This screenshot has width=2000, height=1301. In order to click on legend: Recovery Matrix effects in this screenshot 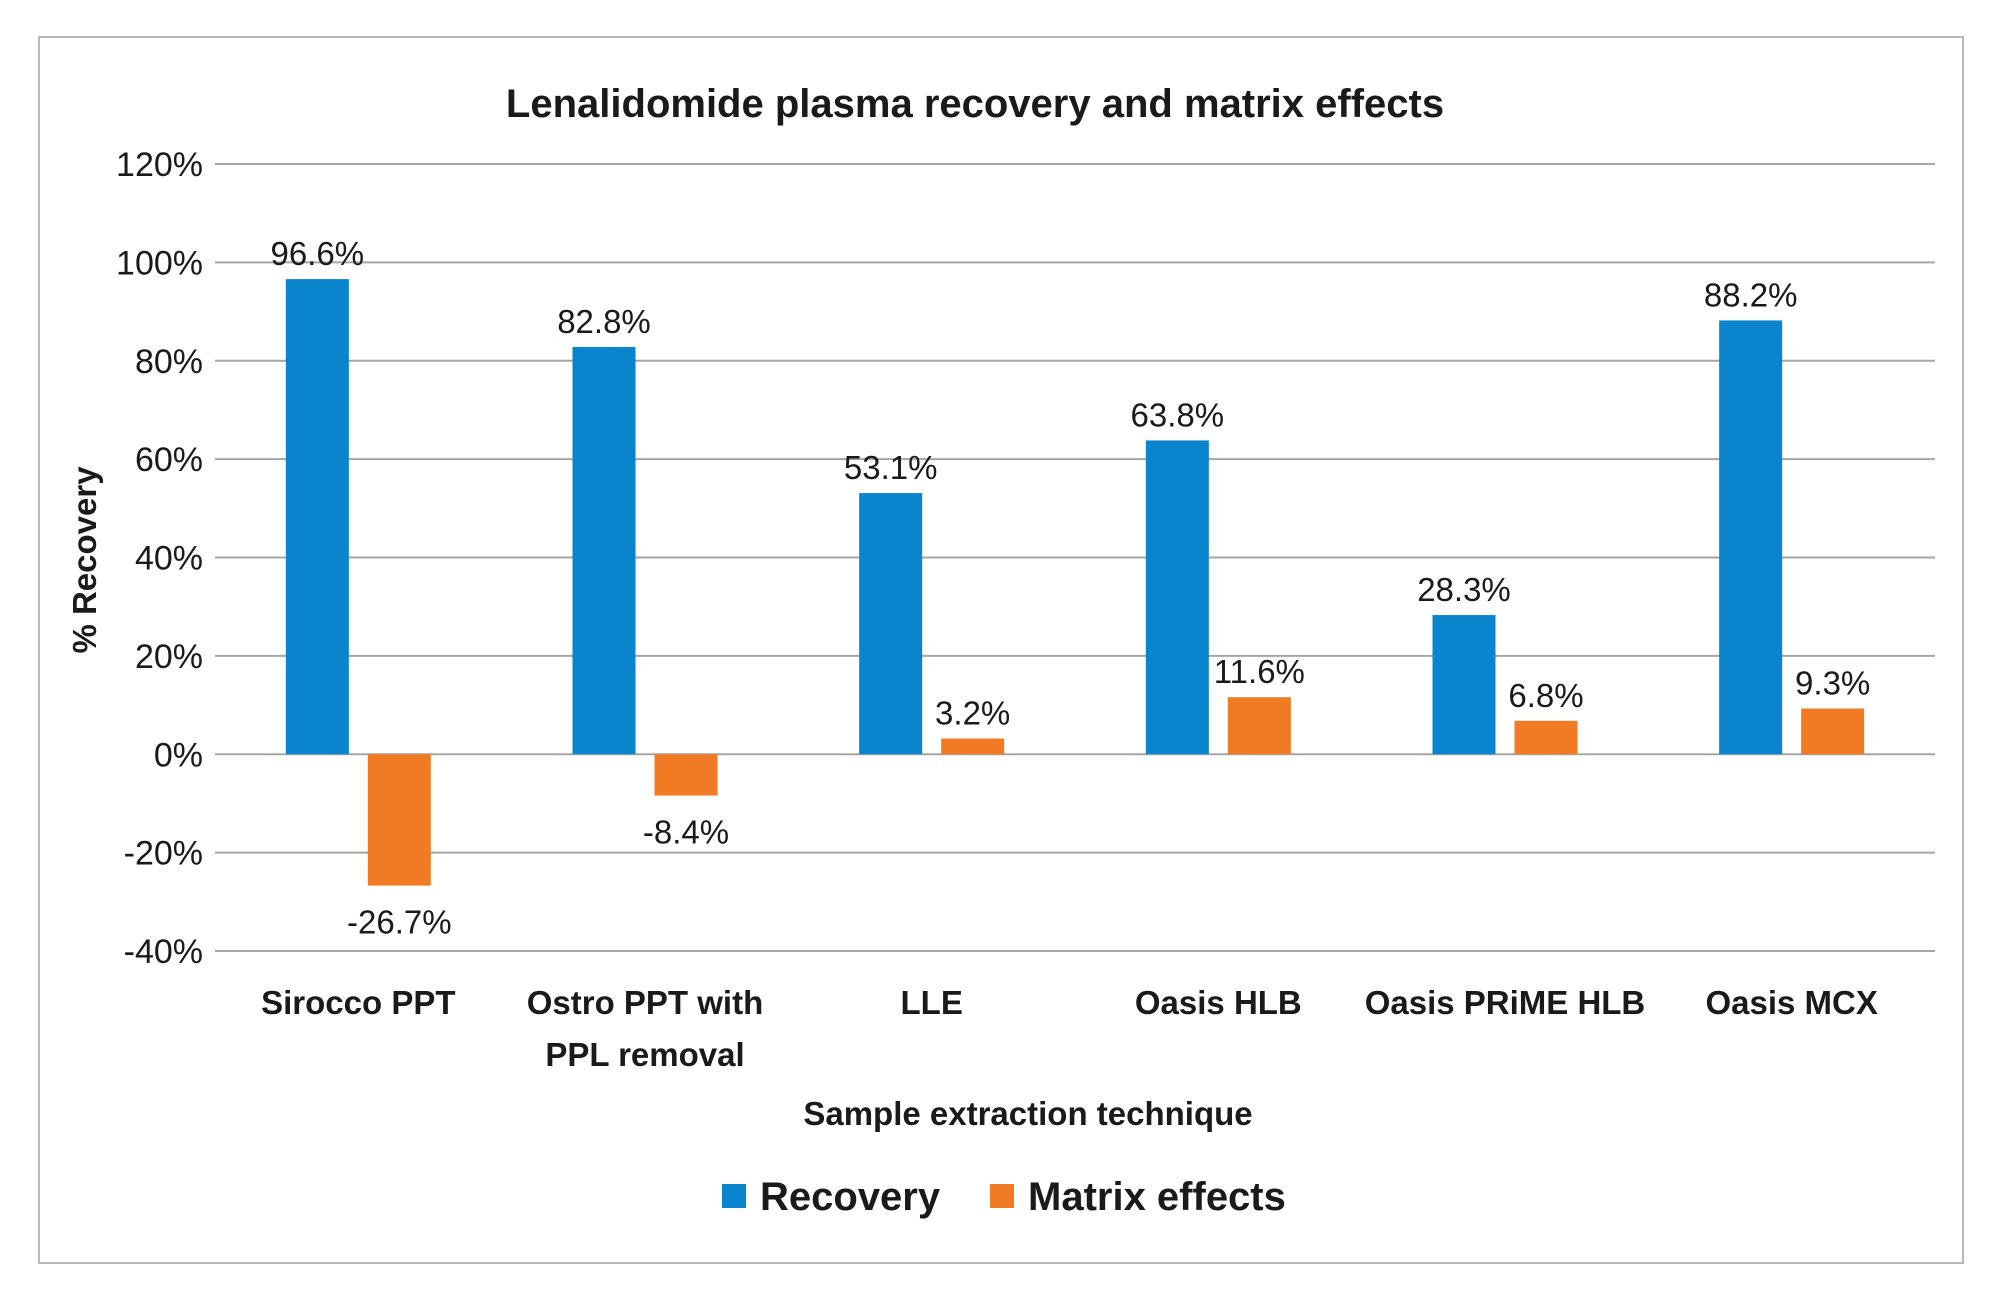, I will do `click(1004, 1197)`.